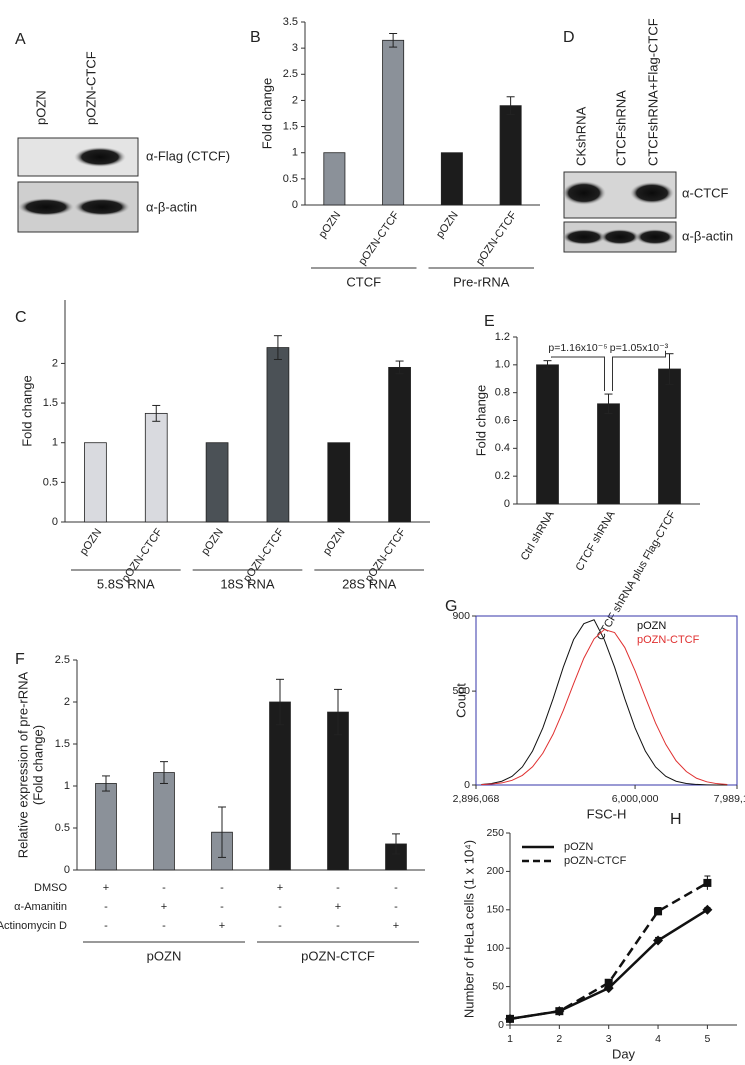 Image resolution: width=745 pixels, height=1065 pixels. Describe the element at coordinates (676, 819) in the screenshot. I see `panel-label: H` at that location.